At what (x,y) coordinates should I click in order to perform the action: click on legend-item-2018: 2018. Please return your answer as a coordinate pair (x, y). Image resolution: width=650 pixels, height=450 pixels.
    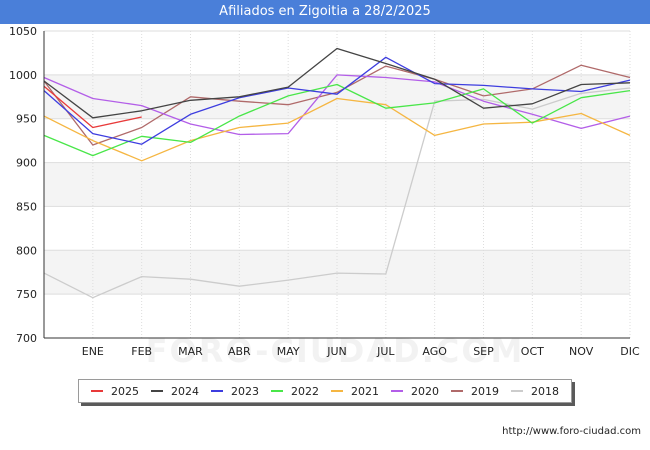
    Looking at the image, I should click on (535, 391).